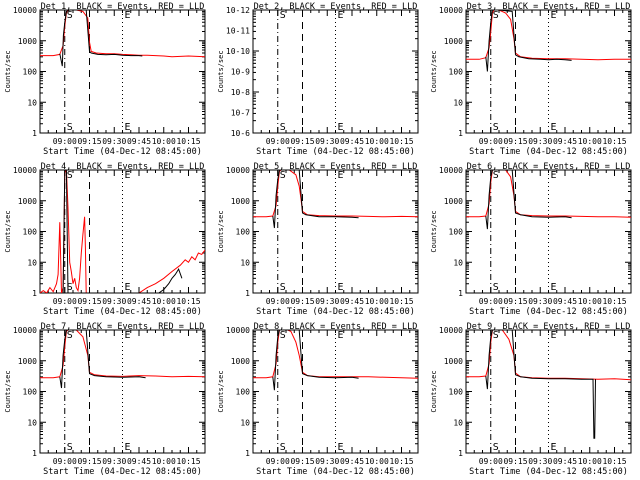 This screenshot has width=640, height=480. I want to click on panel-title: Det 1, BLACK = Events, RED = LLD, so click(123, 7).